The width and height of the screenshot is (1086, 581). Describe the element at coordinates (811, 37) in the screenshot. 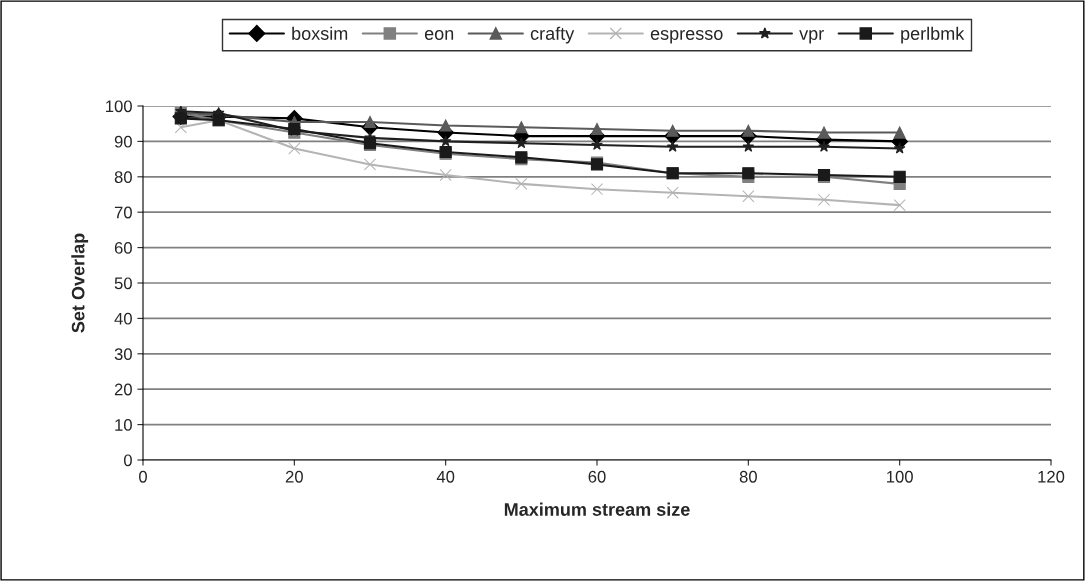

I see `legend-label: vpr` at that location.